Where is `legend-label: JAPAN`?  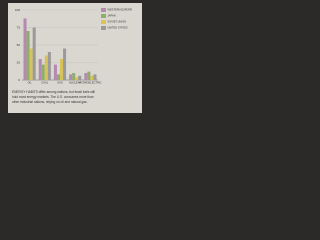 legend-label: JAPAN is located at coordinates (112, 16).